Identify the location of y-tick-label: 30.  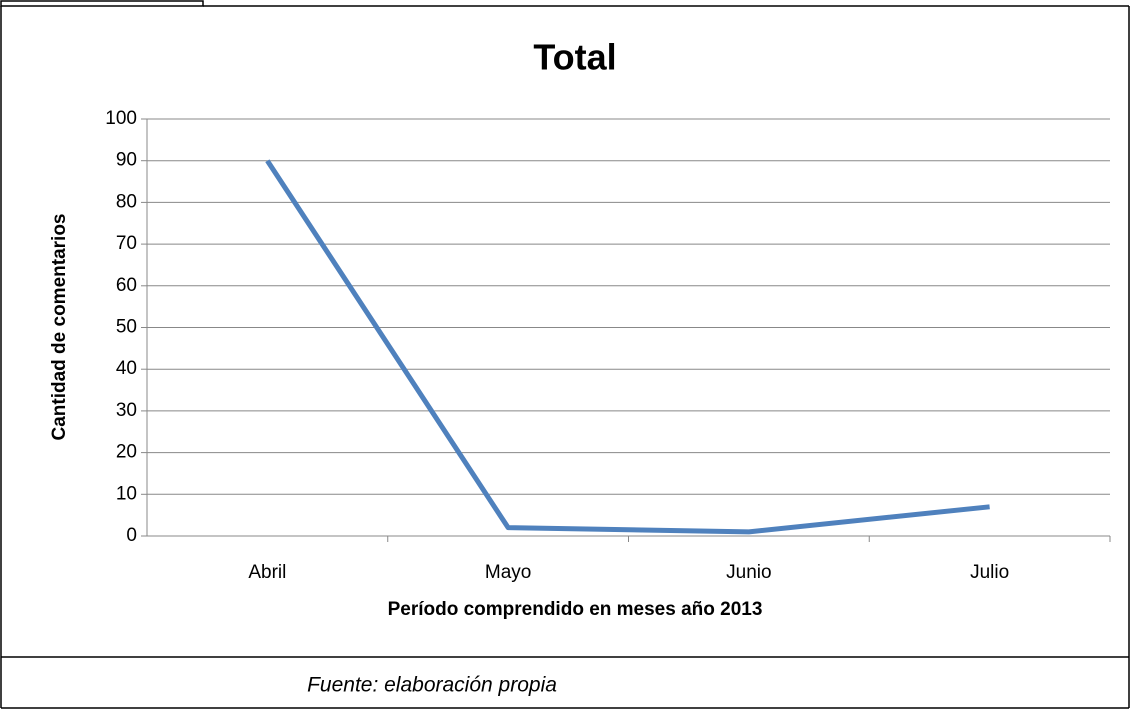
(126, 410).